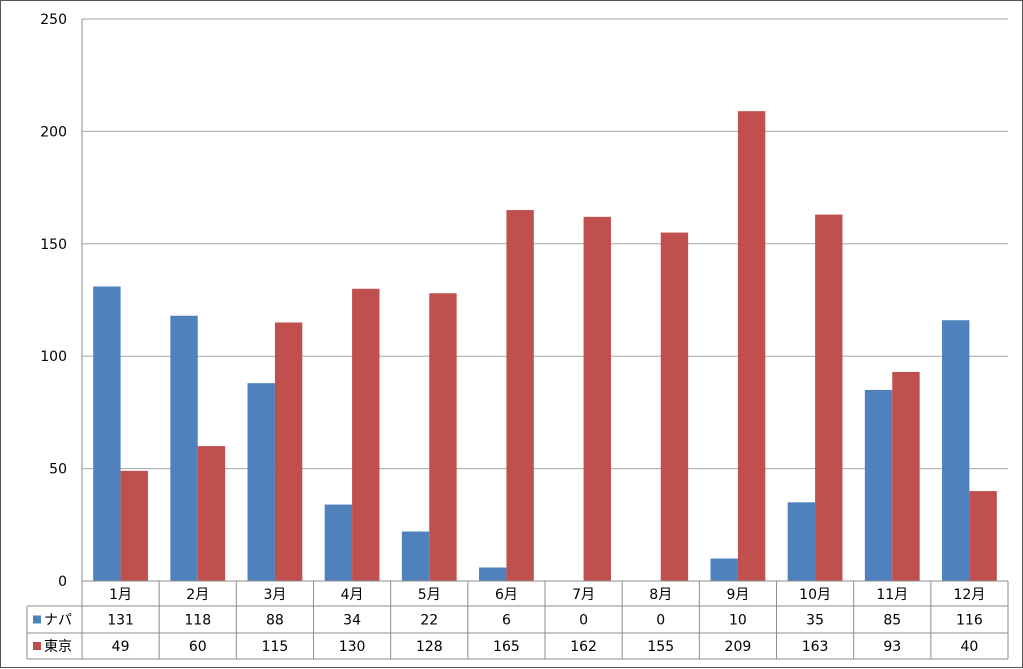  What do you see at coordinates (37, 619) in the screenshot?
I see `legend-key-ナパ` at bounding box center [37, 619].